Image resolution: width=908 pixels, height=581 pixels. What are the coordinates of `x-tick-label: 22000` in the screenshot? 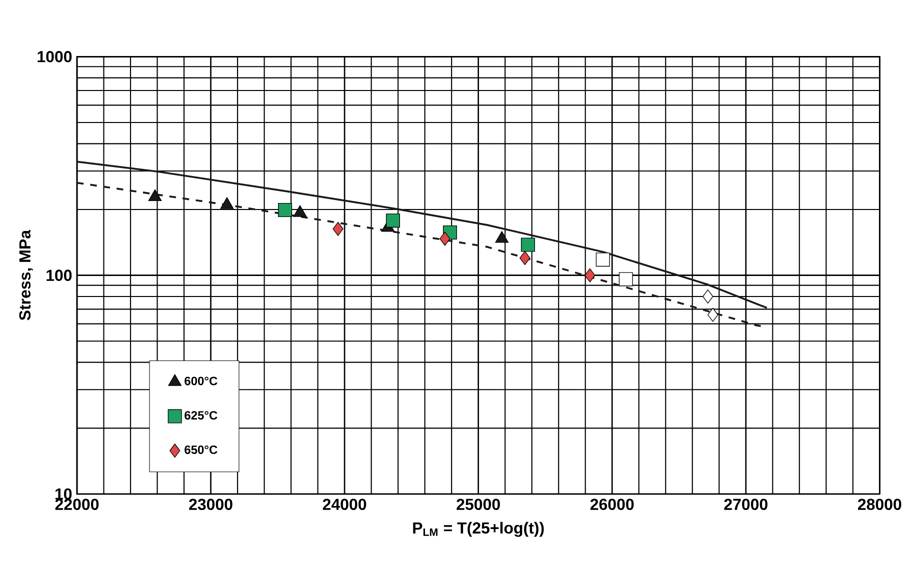 It's located at (77, 504).